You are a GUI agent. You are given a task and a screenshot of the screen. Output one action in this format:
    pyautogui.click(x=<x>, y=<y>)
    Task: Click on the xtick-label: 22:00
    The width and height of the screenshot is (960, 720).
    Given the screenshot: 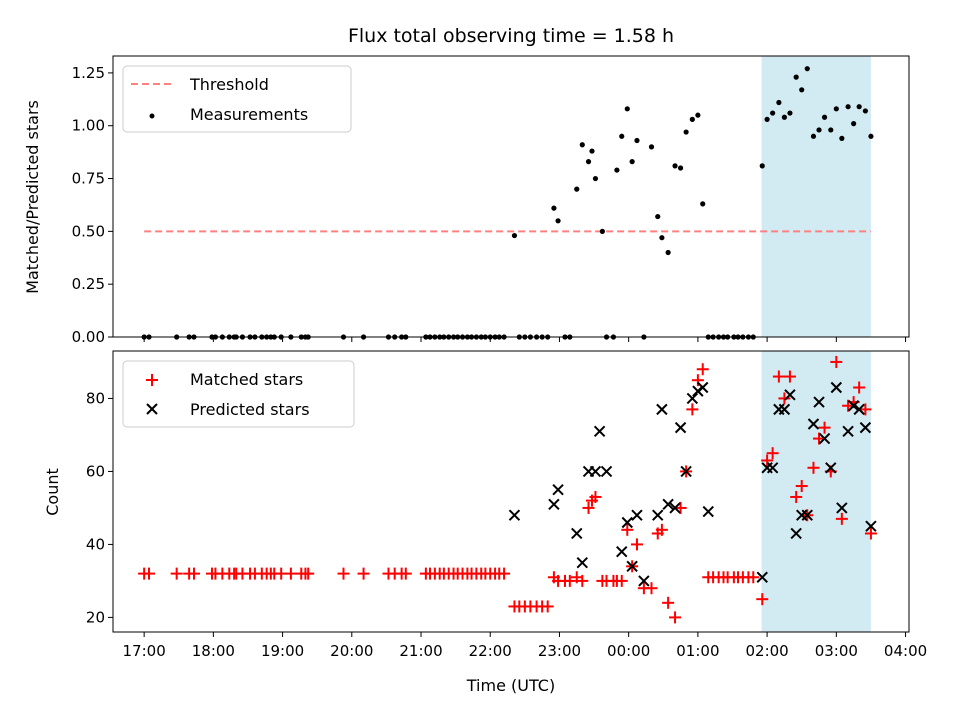 What is the action you would take?
    pyautogui.click(x=490, y=651)
    